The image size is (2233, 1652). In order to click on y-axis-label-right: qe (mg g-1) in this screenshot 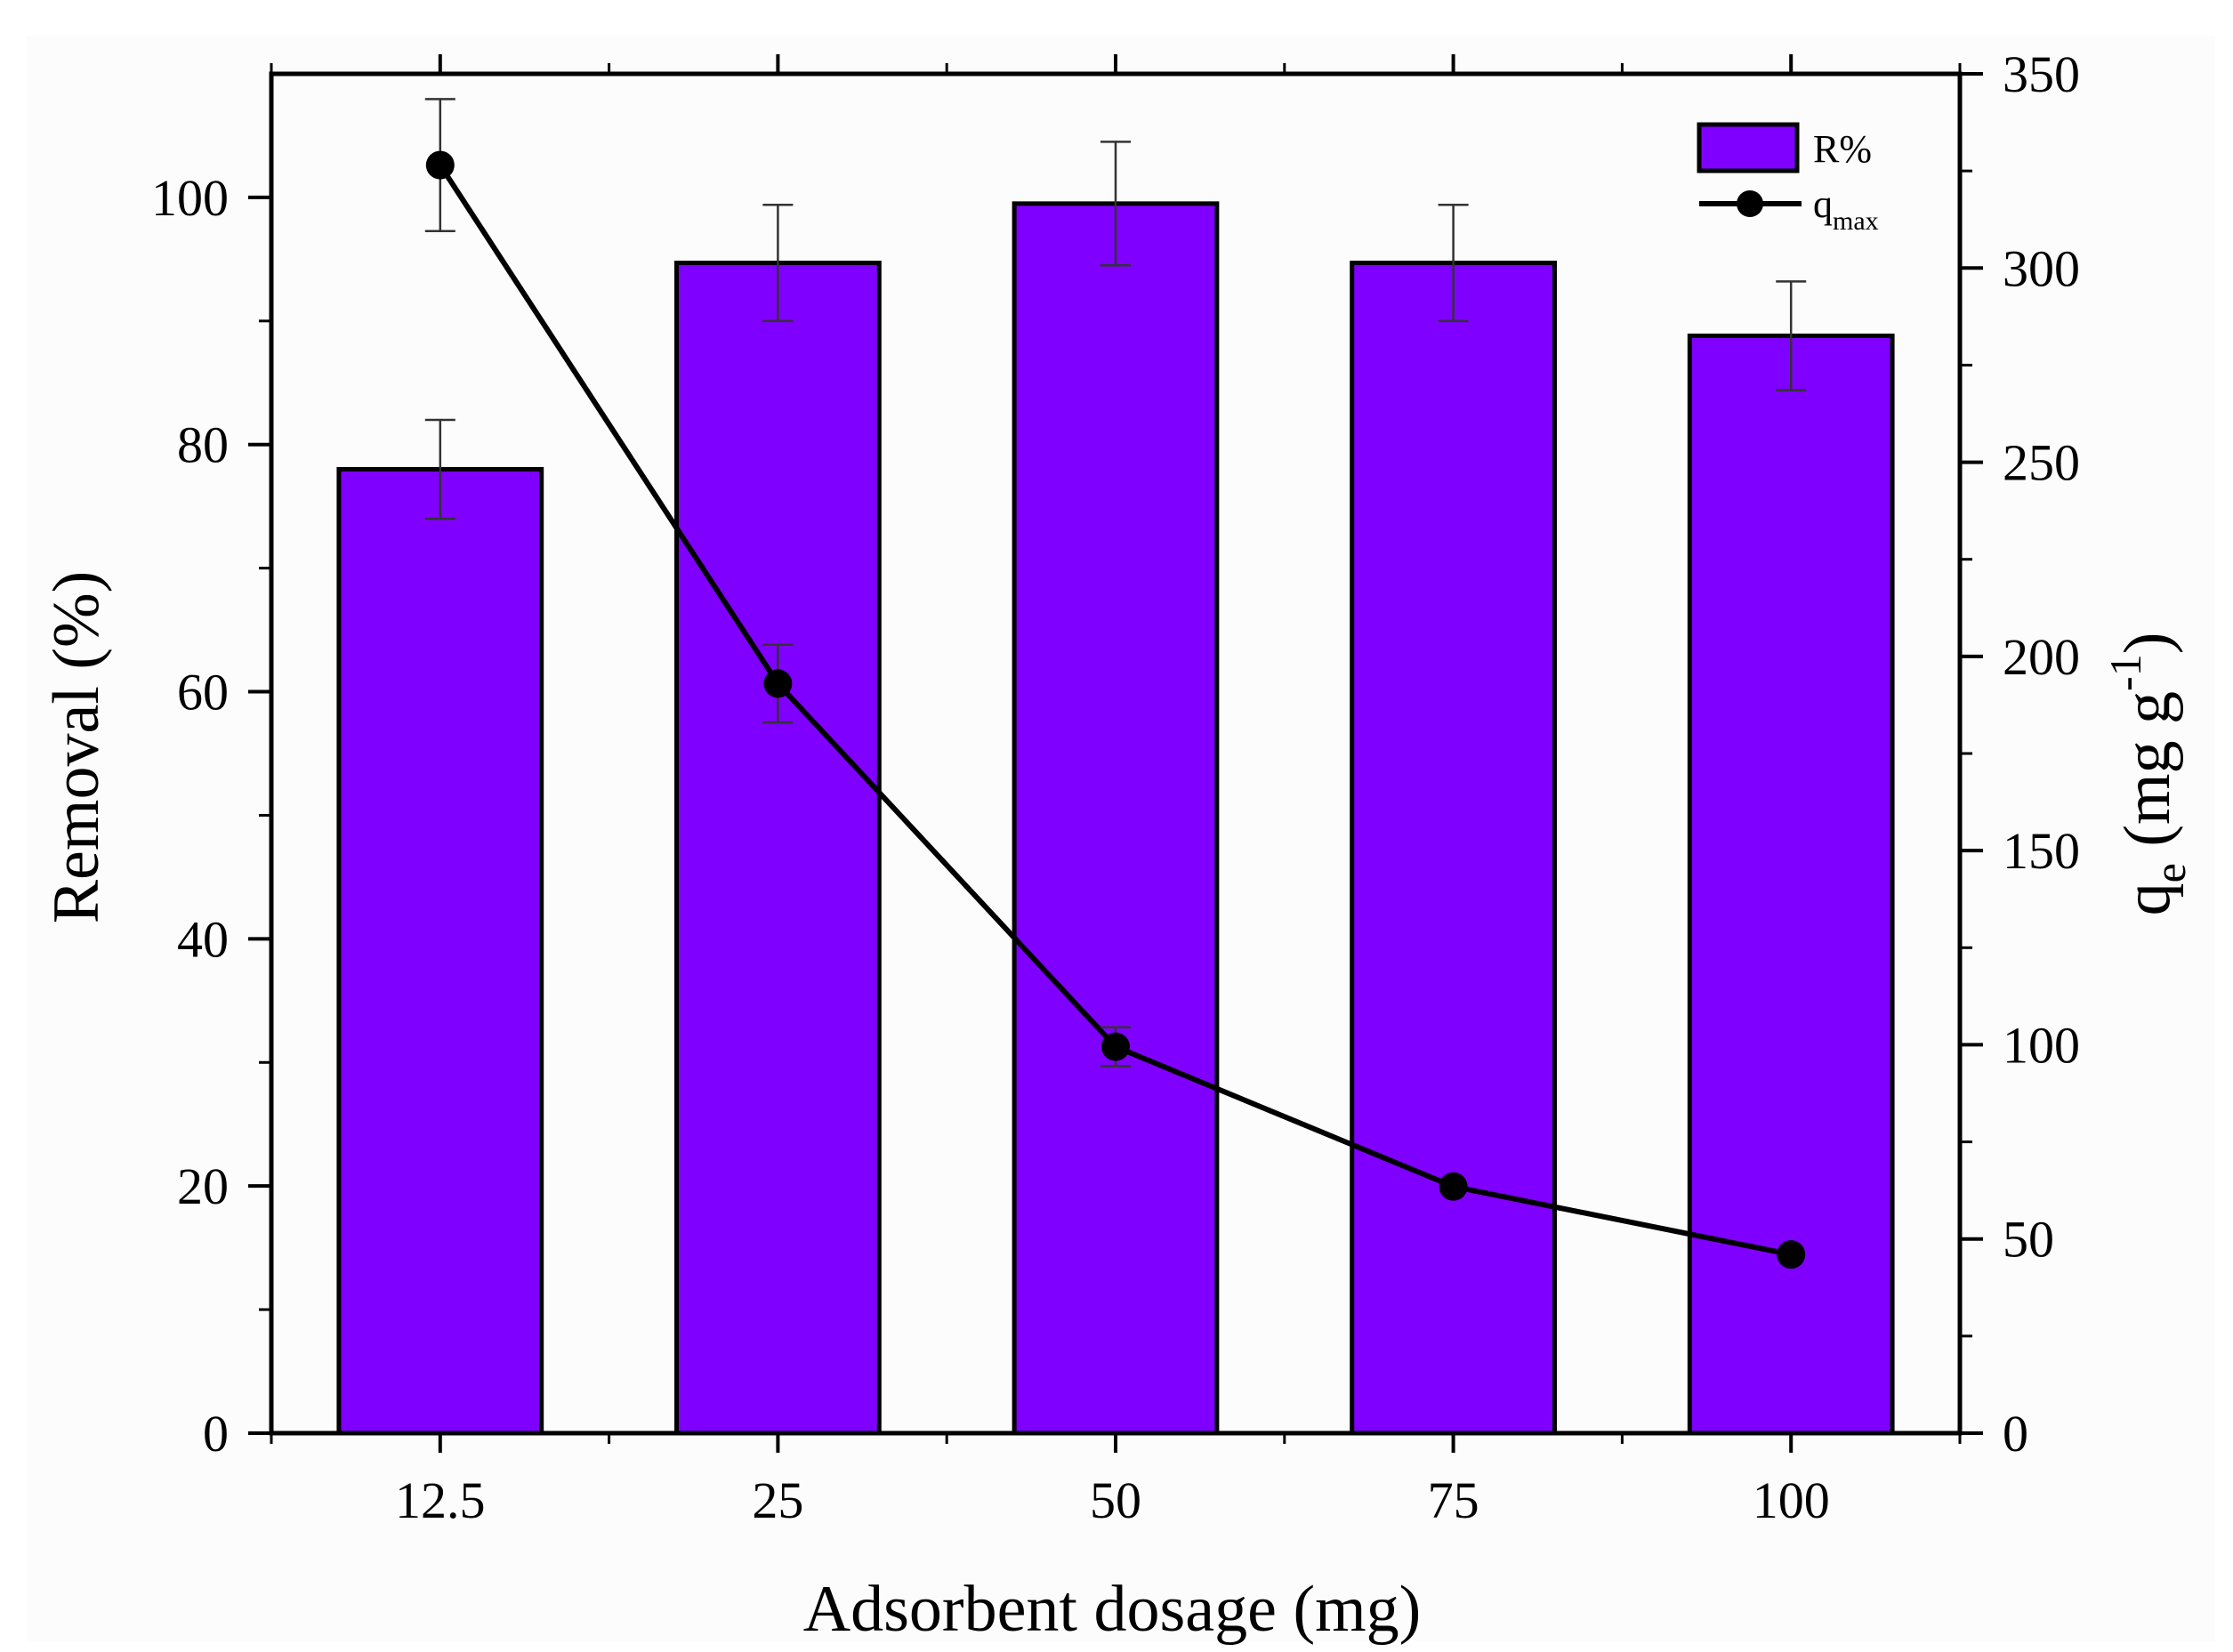, I will do `click(2147, 774)`.